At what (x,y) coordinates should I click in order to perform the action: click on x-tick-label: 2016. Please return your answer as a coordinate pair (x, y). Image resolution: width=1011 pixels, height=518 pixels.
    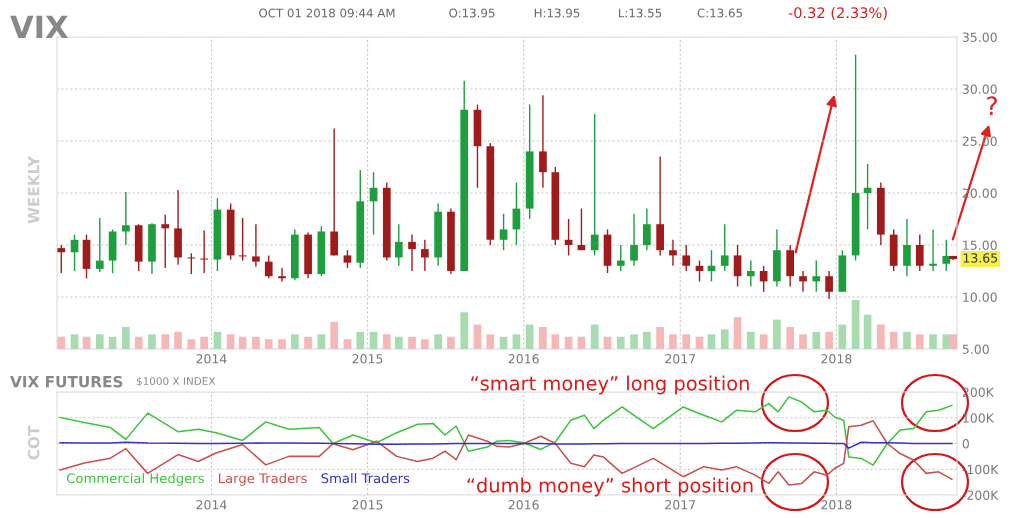
    Looking at the image, I should click on (523, 359).